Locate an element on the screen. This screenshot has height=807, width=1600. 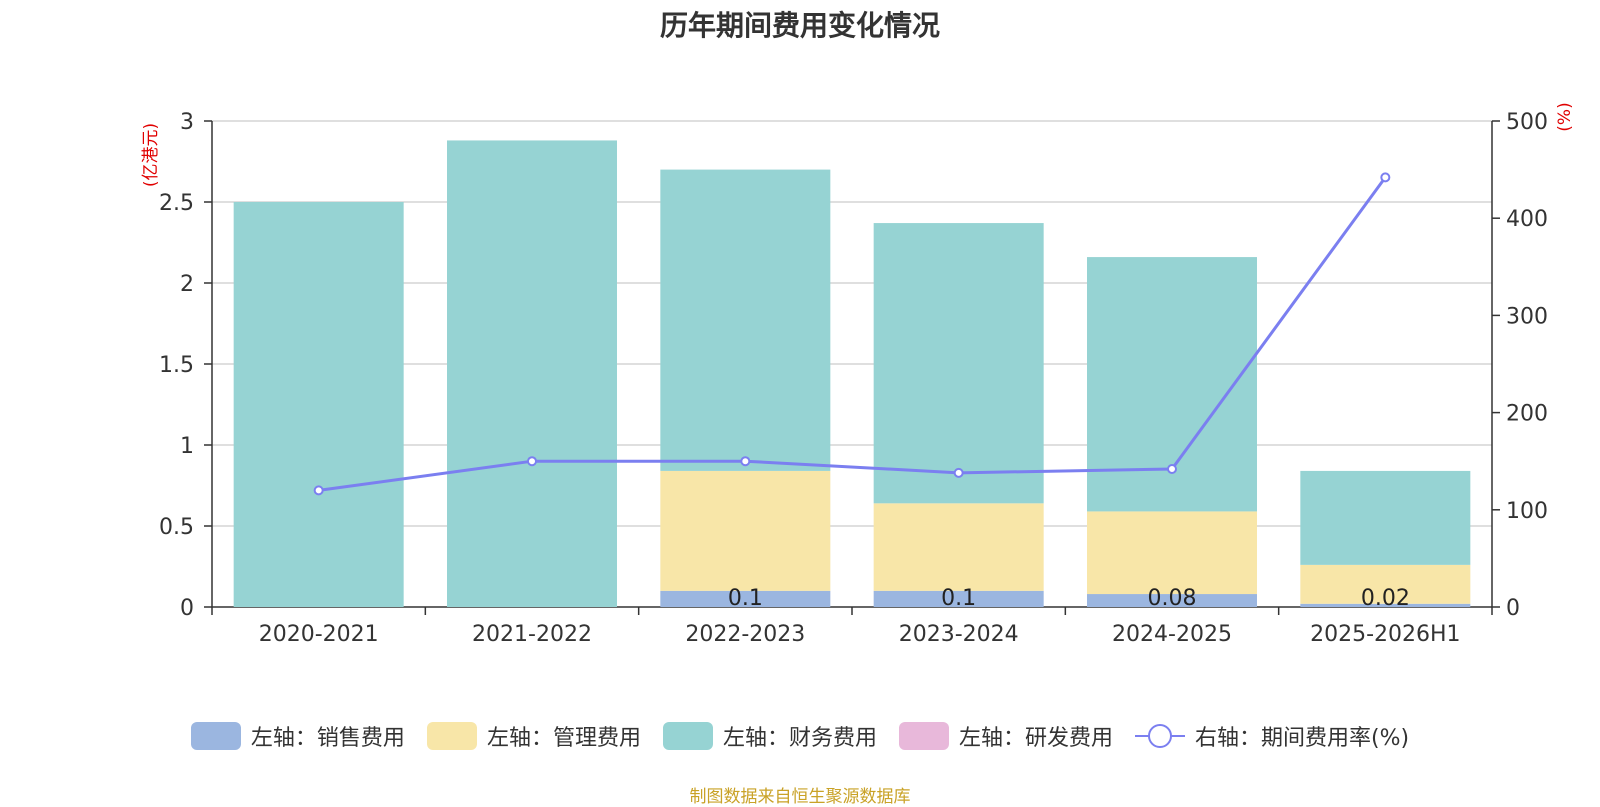
bar-data-label: 0.08 is located at coordinates (1172, 598).